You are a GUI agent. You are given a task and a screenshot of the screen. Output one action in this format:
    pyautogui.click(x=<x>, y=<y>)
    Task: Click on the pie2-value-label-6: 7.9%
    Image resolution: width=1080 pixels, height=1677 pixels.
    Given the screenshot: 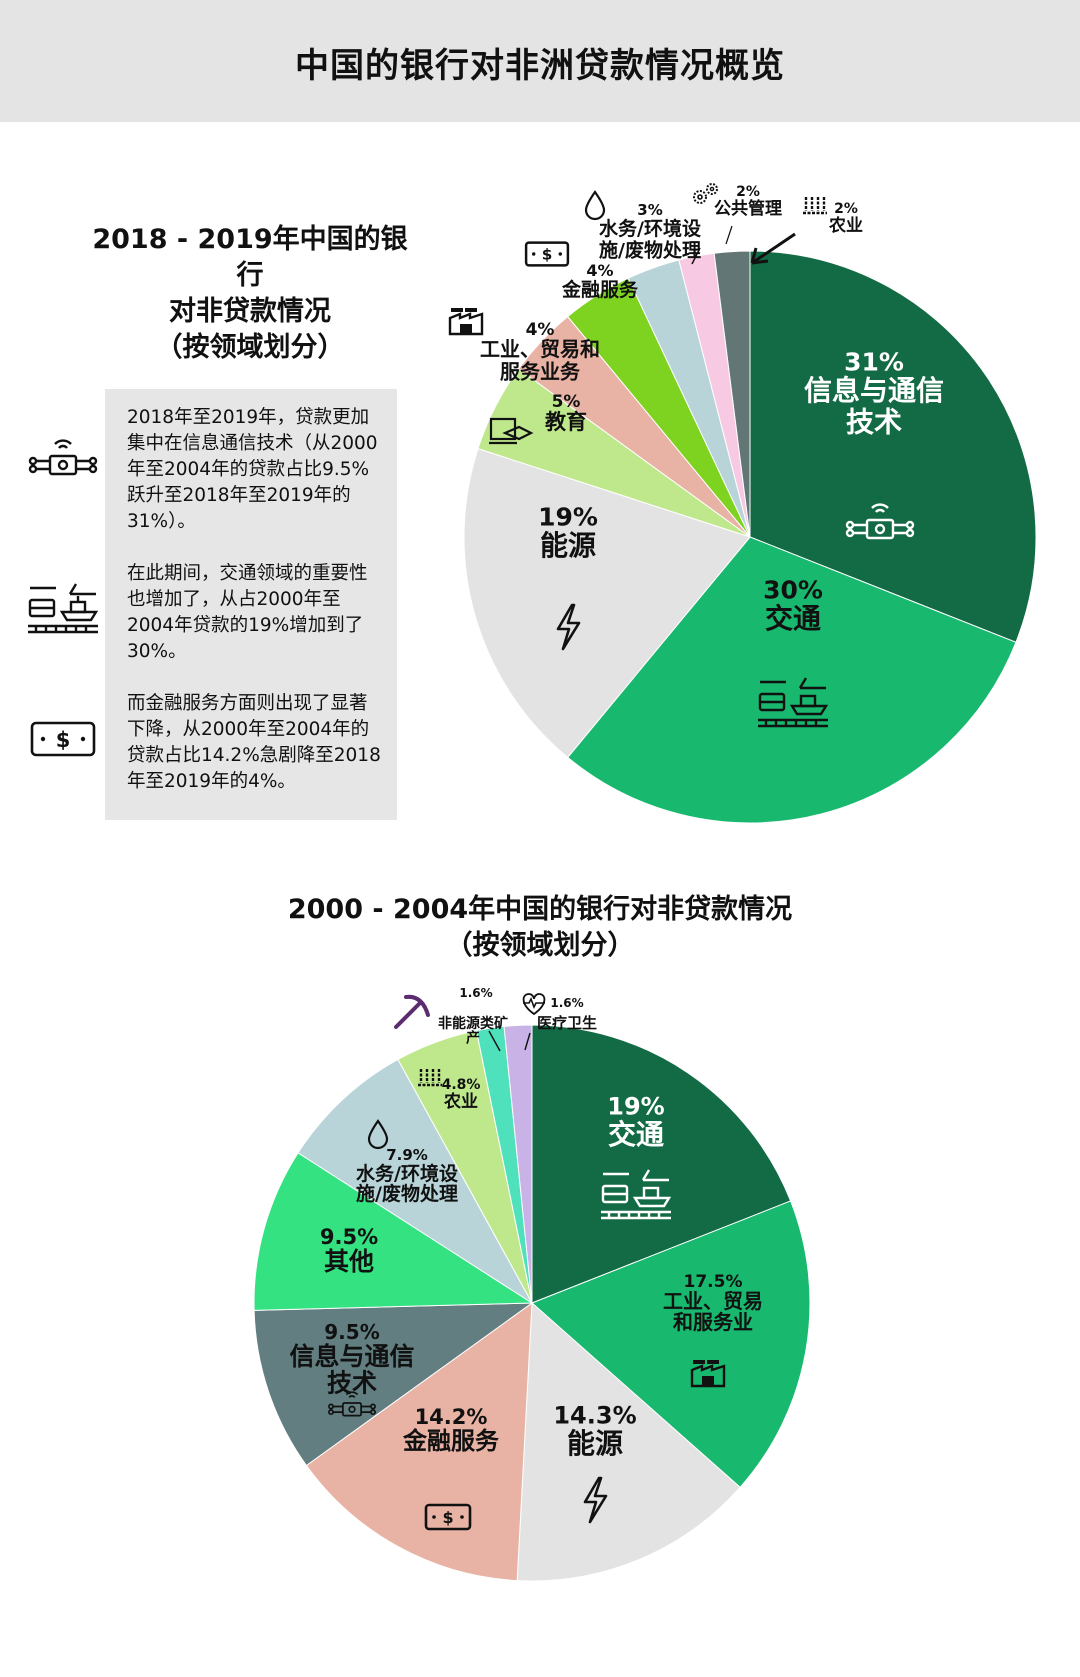 What is the action you would take?
    pyautogui.click(x=407, y=1155)
    